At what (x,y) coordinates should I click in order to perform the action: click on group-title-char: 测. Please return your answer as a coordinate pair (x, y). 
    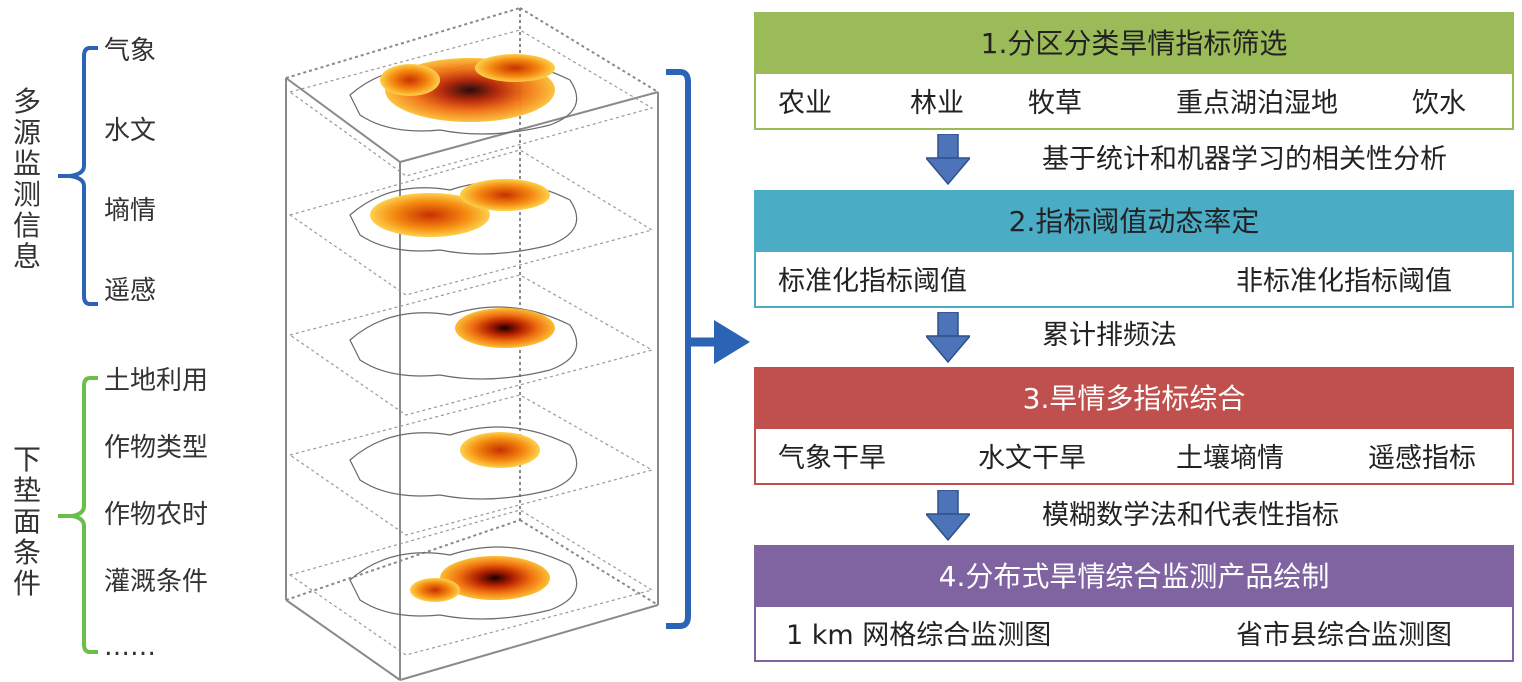
    Looking at the image, I should click on (26, 194).